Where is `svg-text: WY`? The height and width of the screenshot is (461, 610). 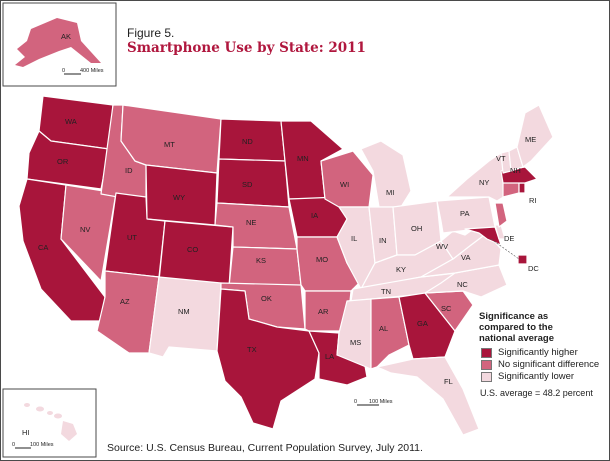
svg-text: WY is located at coordinates (179, 197).